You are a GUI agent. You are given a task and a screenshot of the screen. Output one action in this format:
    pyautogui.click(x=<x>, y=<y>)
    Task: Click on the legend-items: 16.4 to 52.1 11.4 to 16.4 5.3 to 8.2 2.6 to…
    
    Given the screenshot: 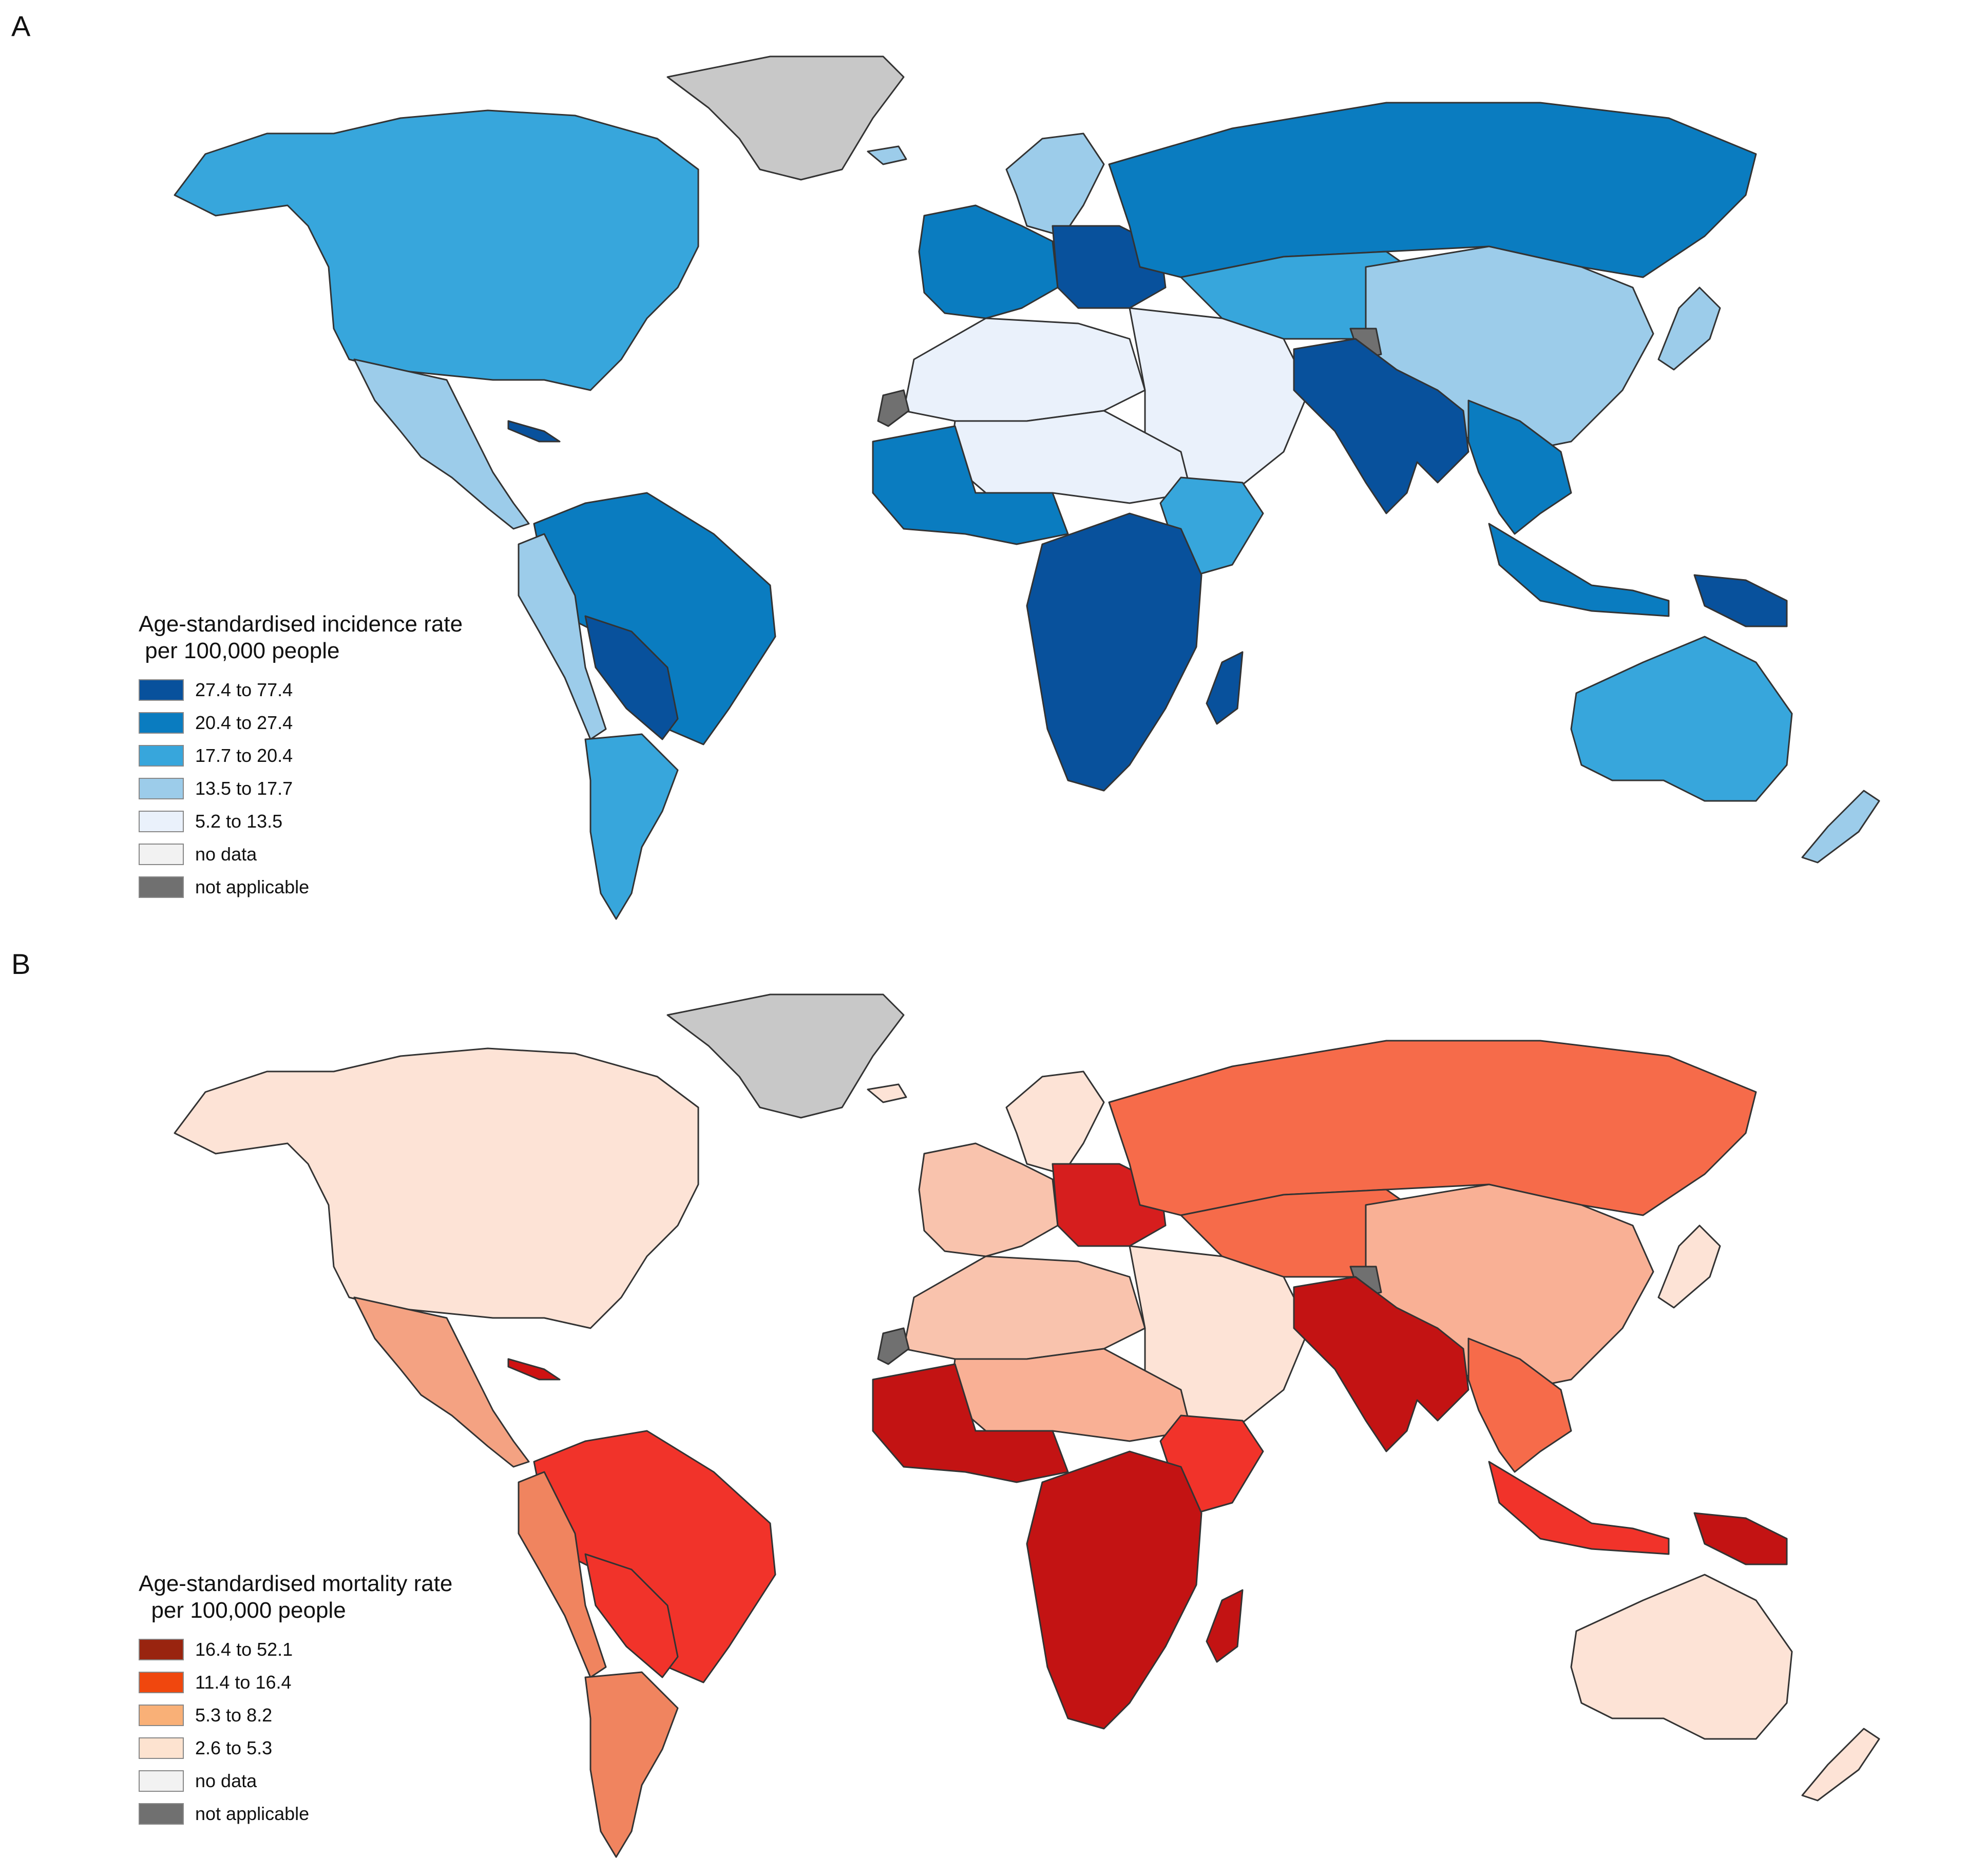 What is the action you would take?
    pyautogui.click(x=295, y=1731)
    